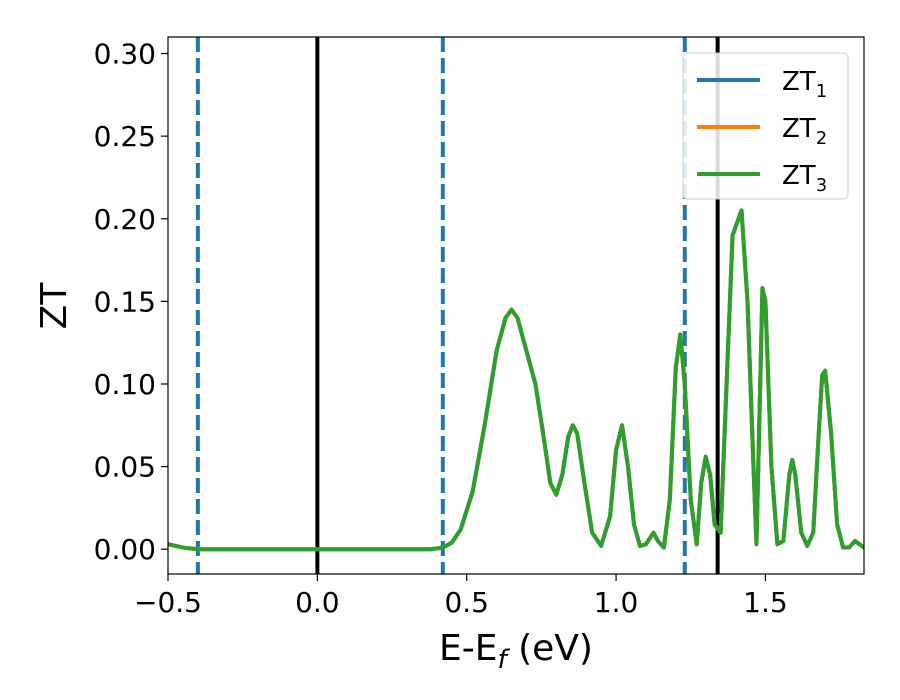 This screenshot has height=700, width=900. Describe the element at coordinates (125, 384) in the screenshot. I see `y-tick-label: 0.10` at that location.